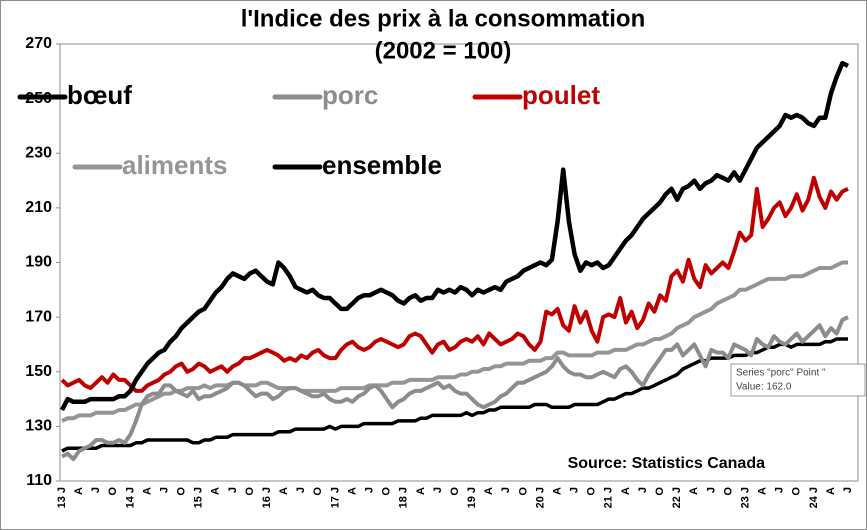  What do you see at coordinates (814, 497) in the screenshot?
I see `x-tick-label: 24 J` at bounding box center [814, 497].